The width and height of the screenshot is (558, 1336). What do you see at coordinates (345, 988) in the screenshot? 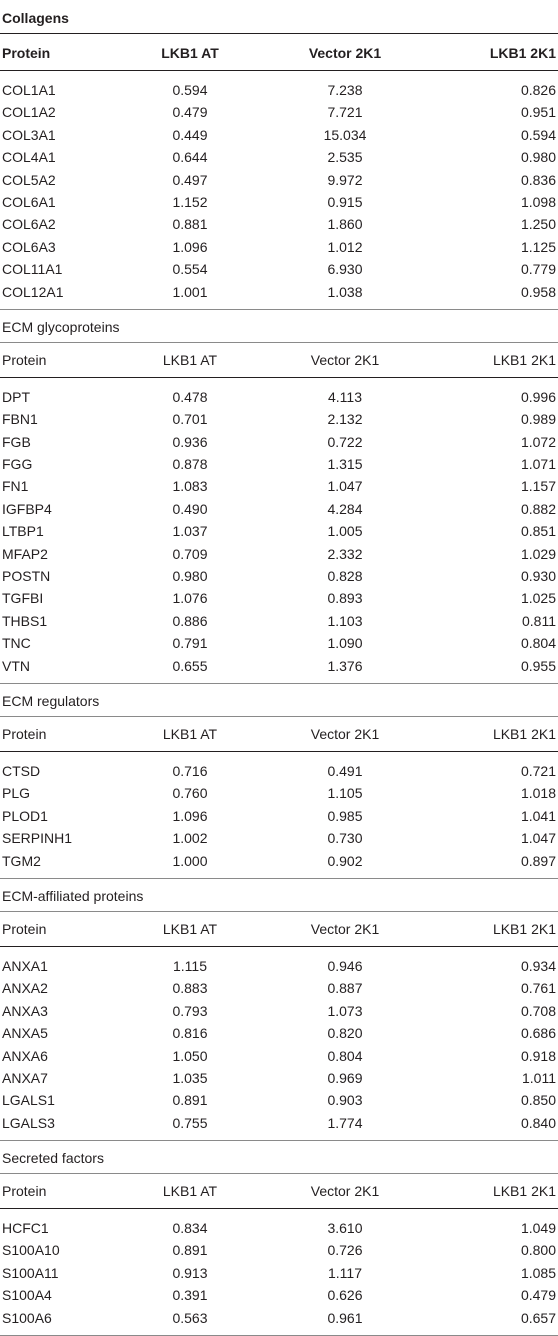
I see `table-cell: 0.887` at bounding box center [345, 988].